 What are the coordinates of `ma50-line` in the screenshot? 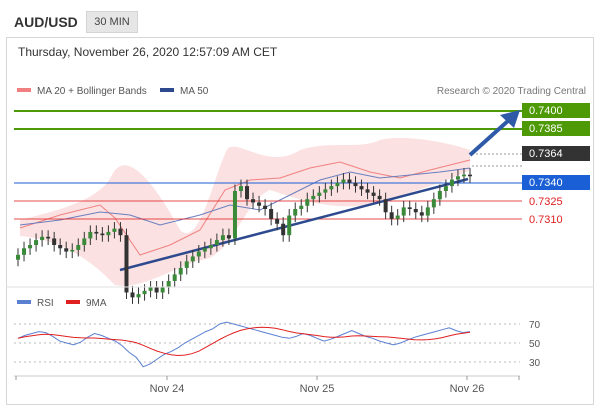 It's located at (245, 196).